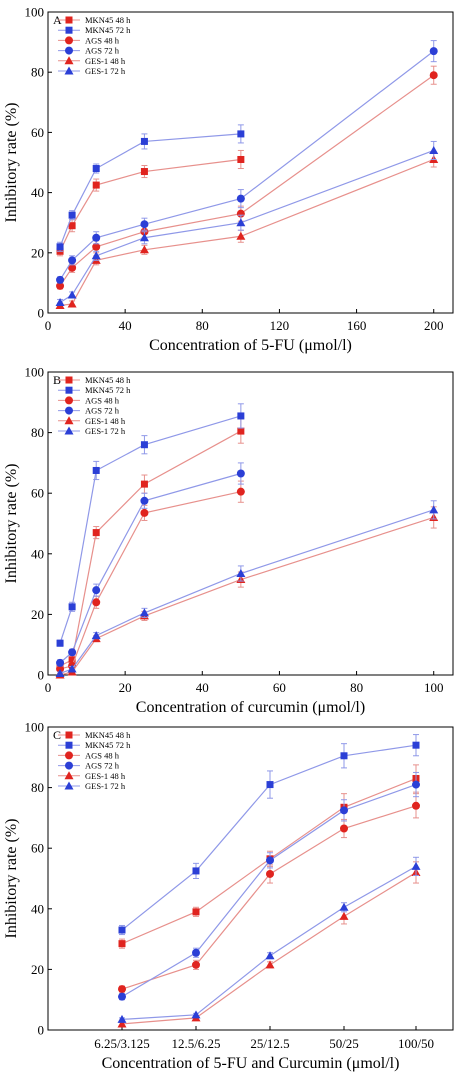 This screenshot has height=1076, width=457. What do you see at coordinates (57, 735) in the screenshot?
I see `panel-letter: C` at bounding box center [57, 735].